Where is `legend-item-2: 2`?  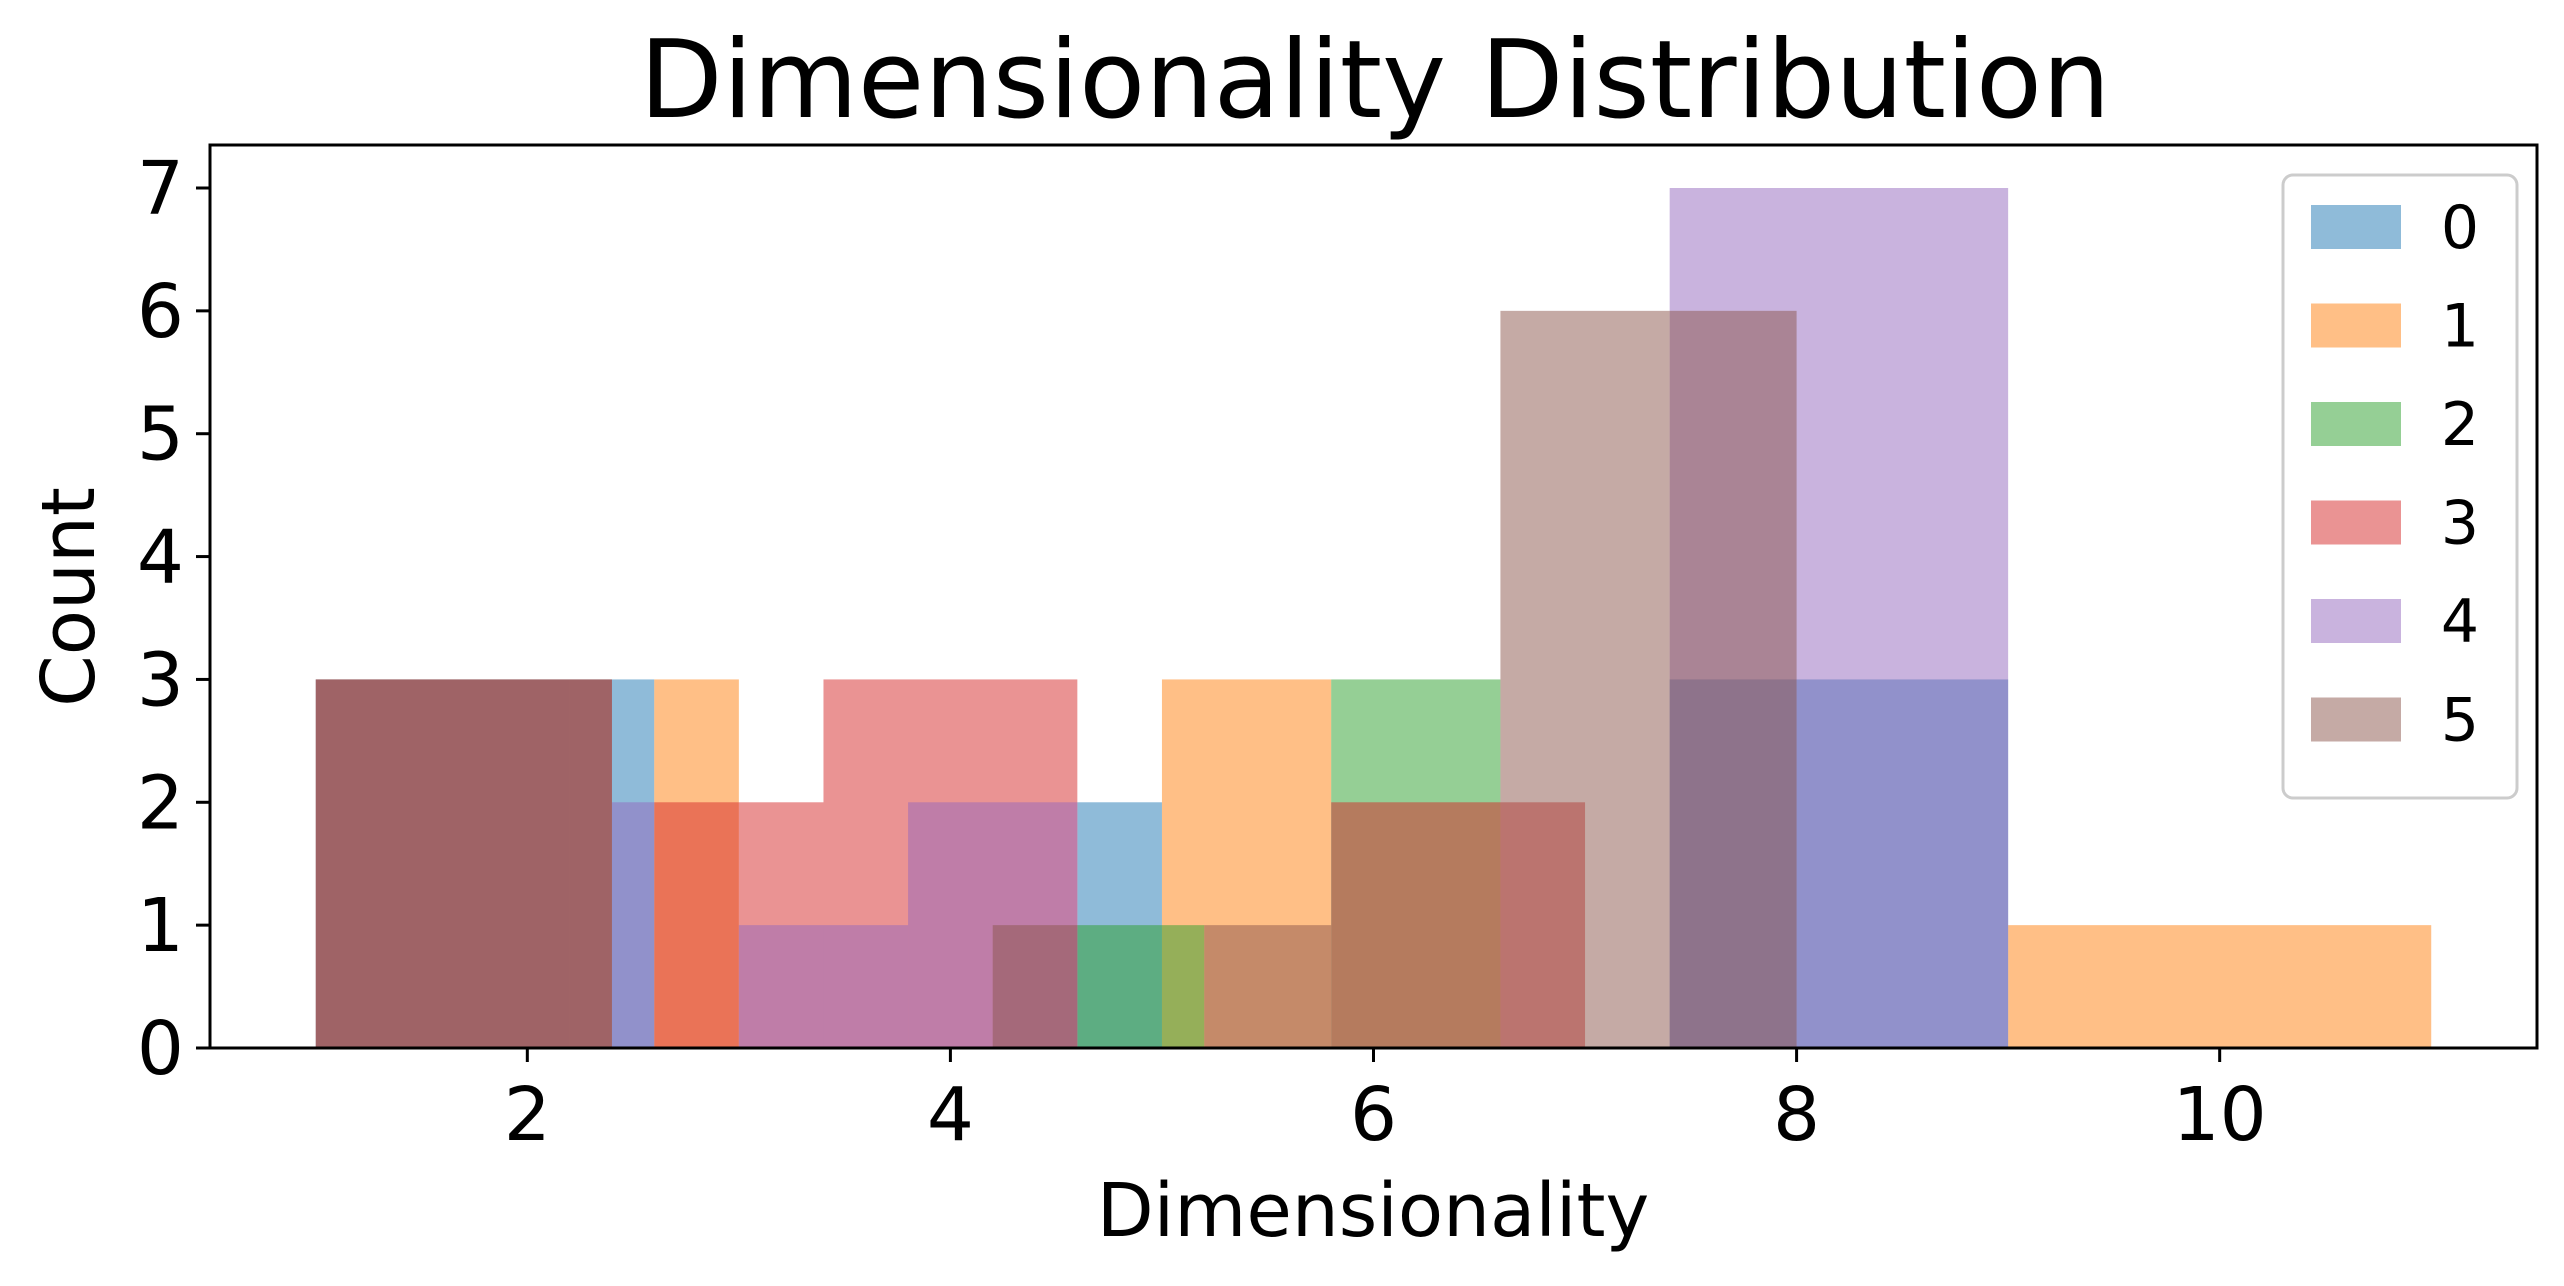
legend-item-2: 2 is located at coordinates (2395, 425).